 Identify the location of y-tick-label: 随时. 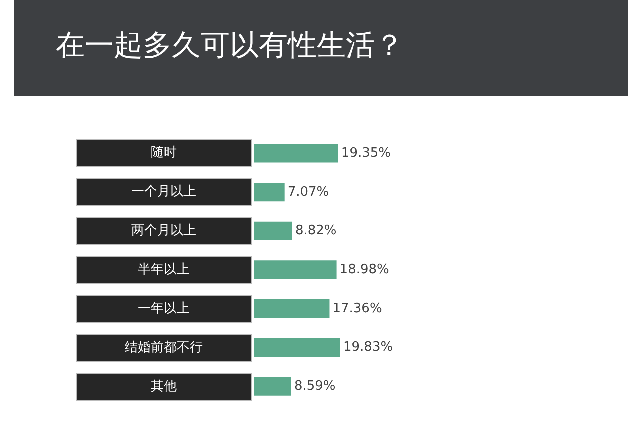
(164, 153).